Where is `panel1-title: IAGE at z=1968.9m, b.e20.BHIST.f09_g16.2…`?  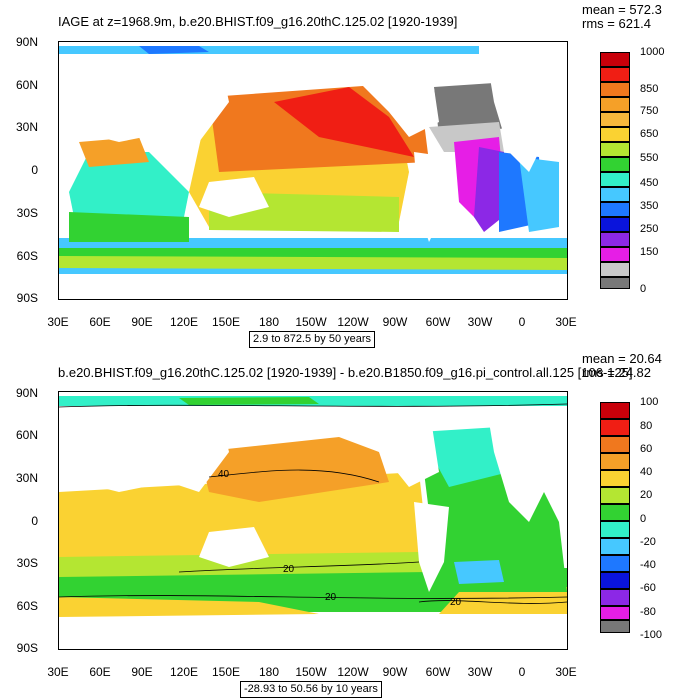 panel1-title: IAGE at z=1968.9m, b.e20.BHIST.f09_g16.2… is located at coordinates (258, 21).